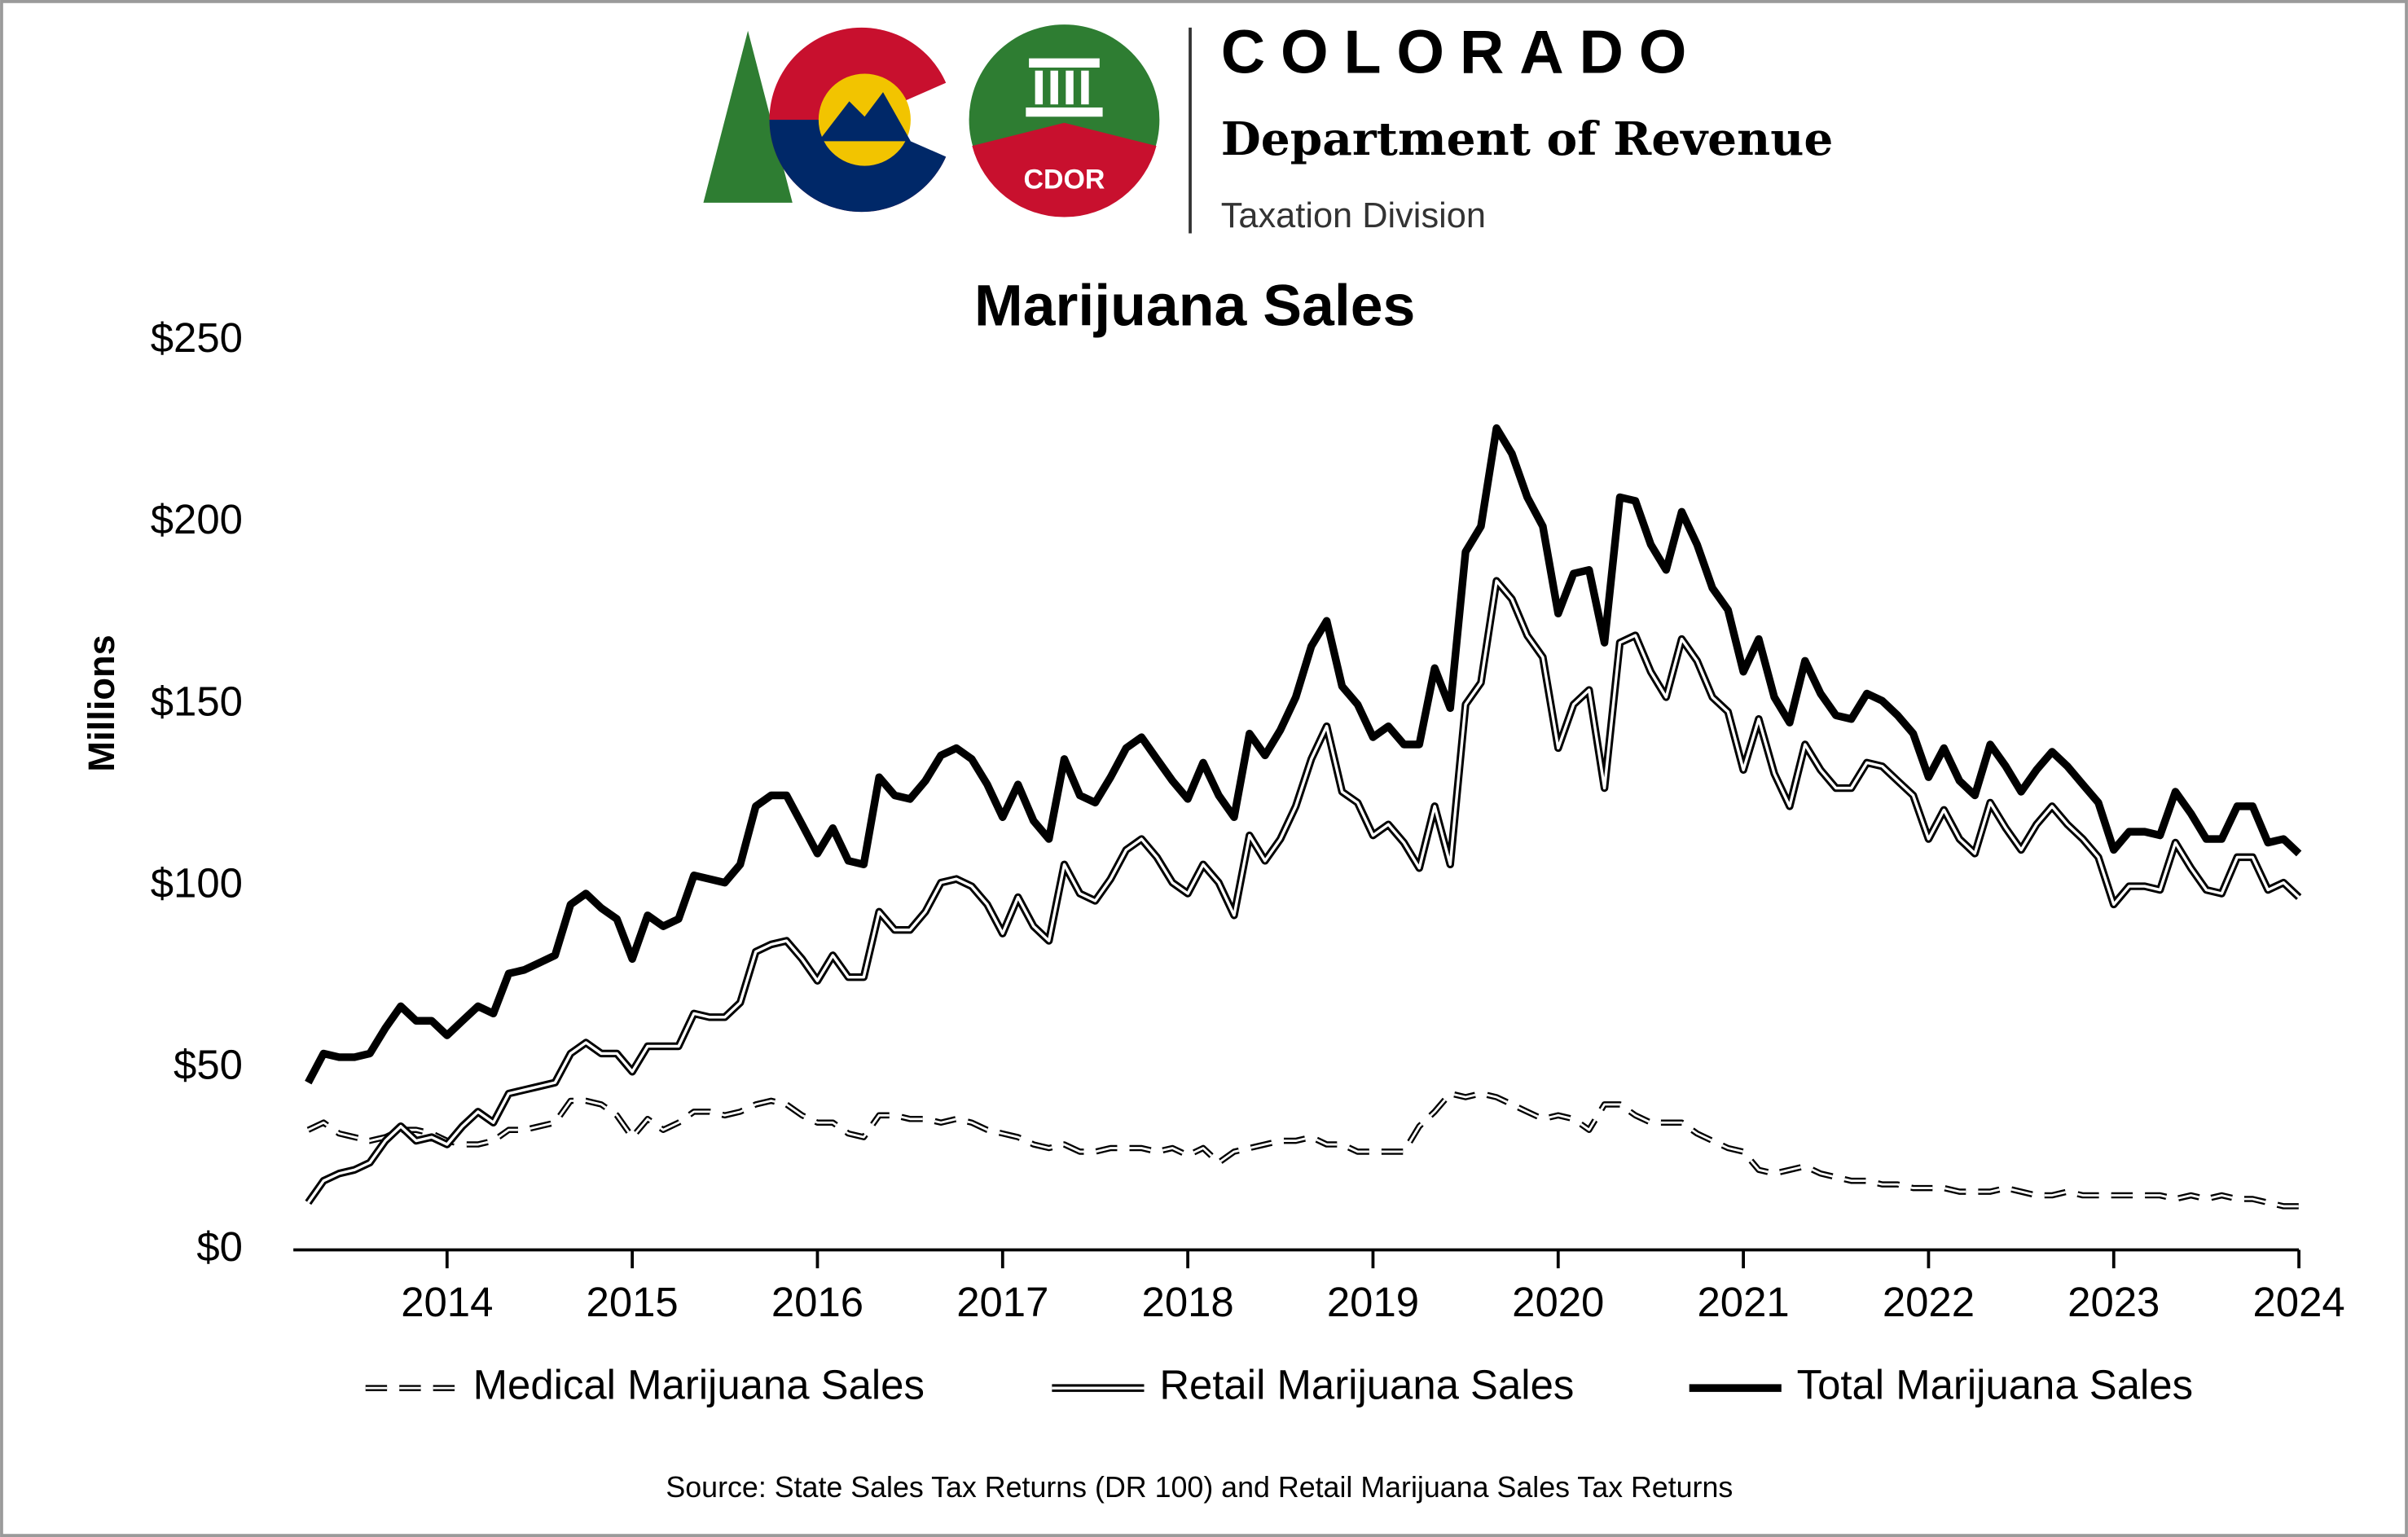 Image resolution: width=2408 pixels, height=1537 pixels. I want to click on legend-label: Medical Marijuana Sales, so click(699, 1385).